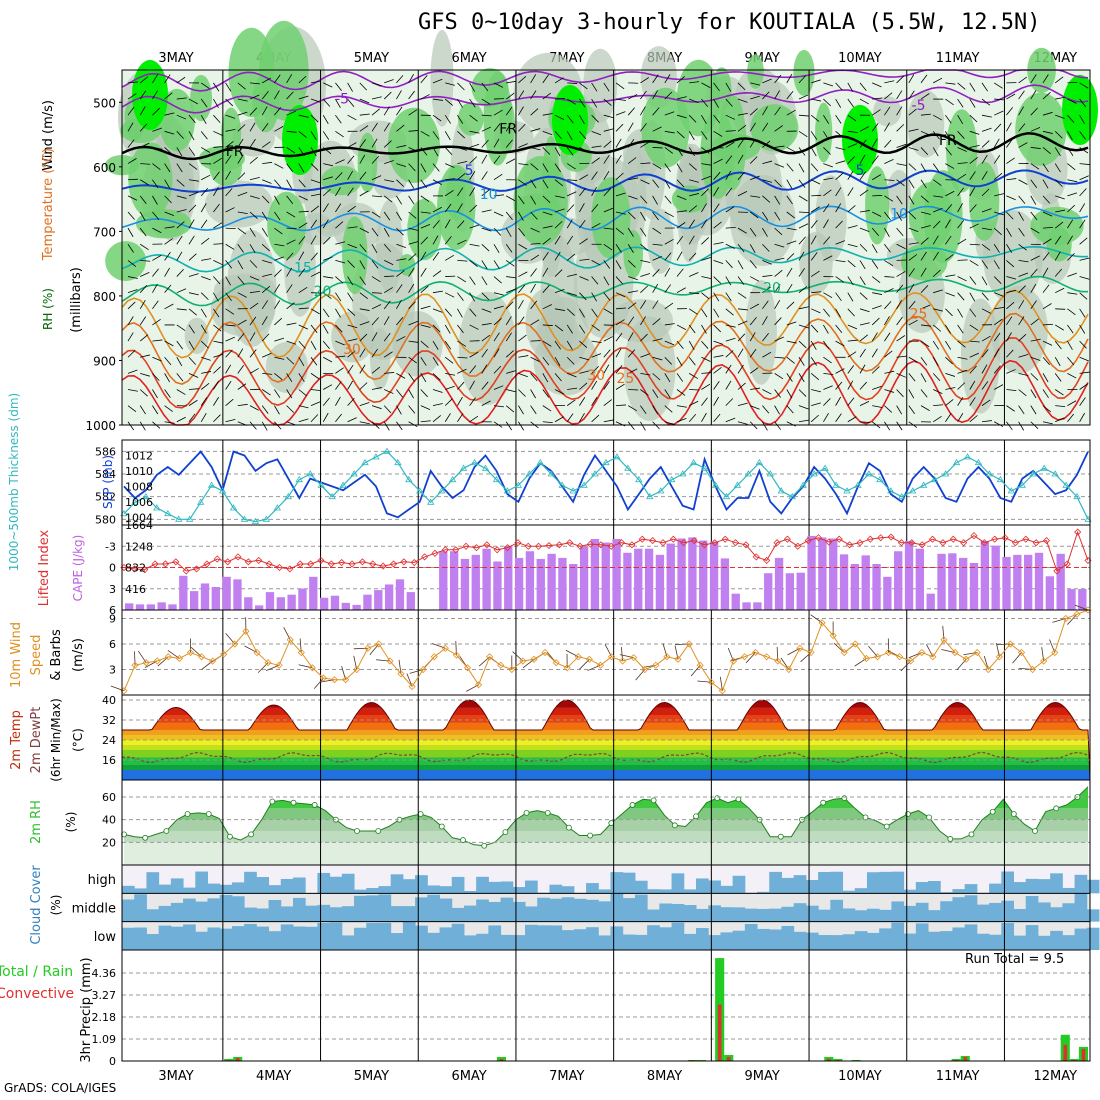 Image resolution: width=1100 pixels, height=1100 pixels. What do you see at coordinates (36, 740) in the screenshot?
I see `temp-axis-label-2: 2m DewPt` at bounding box center [36, 740].